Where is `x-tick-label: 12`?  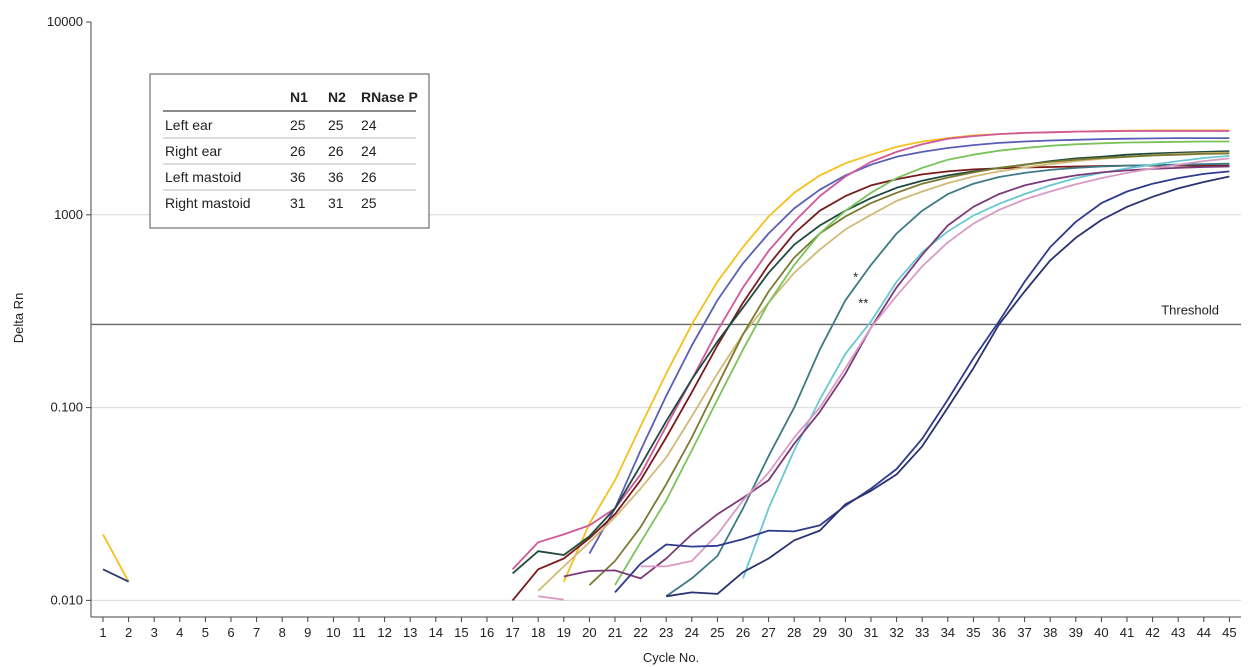 x-tick-label: 12 is located at coordinates (384, 632).